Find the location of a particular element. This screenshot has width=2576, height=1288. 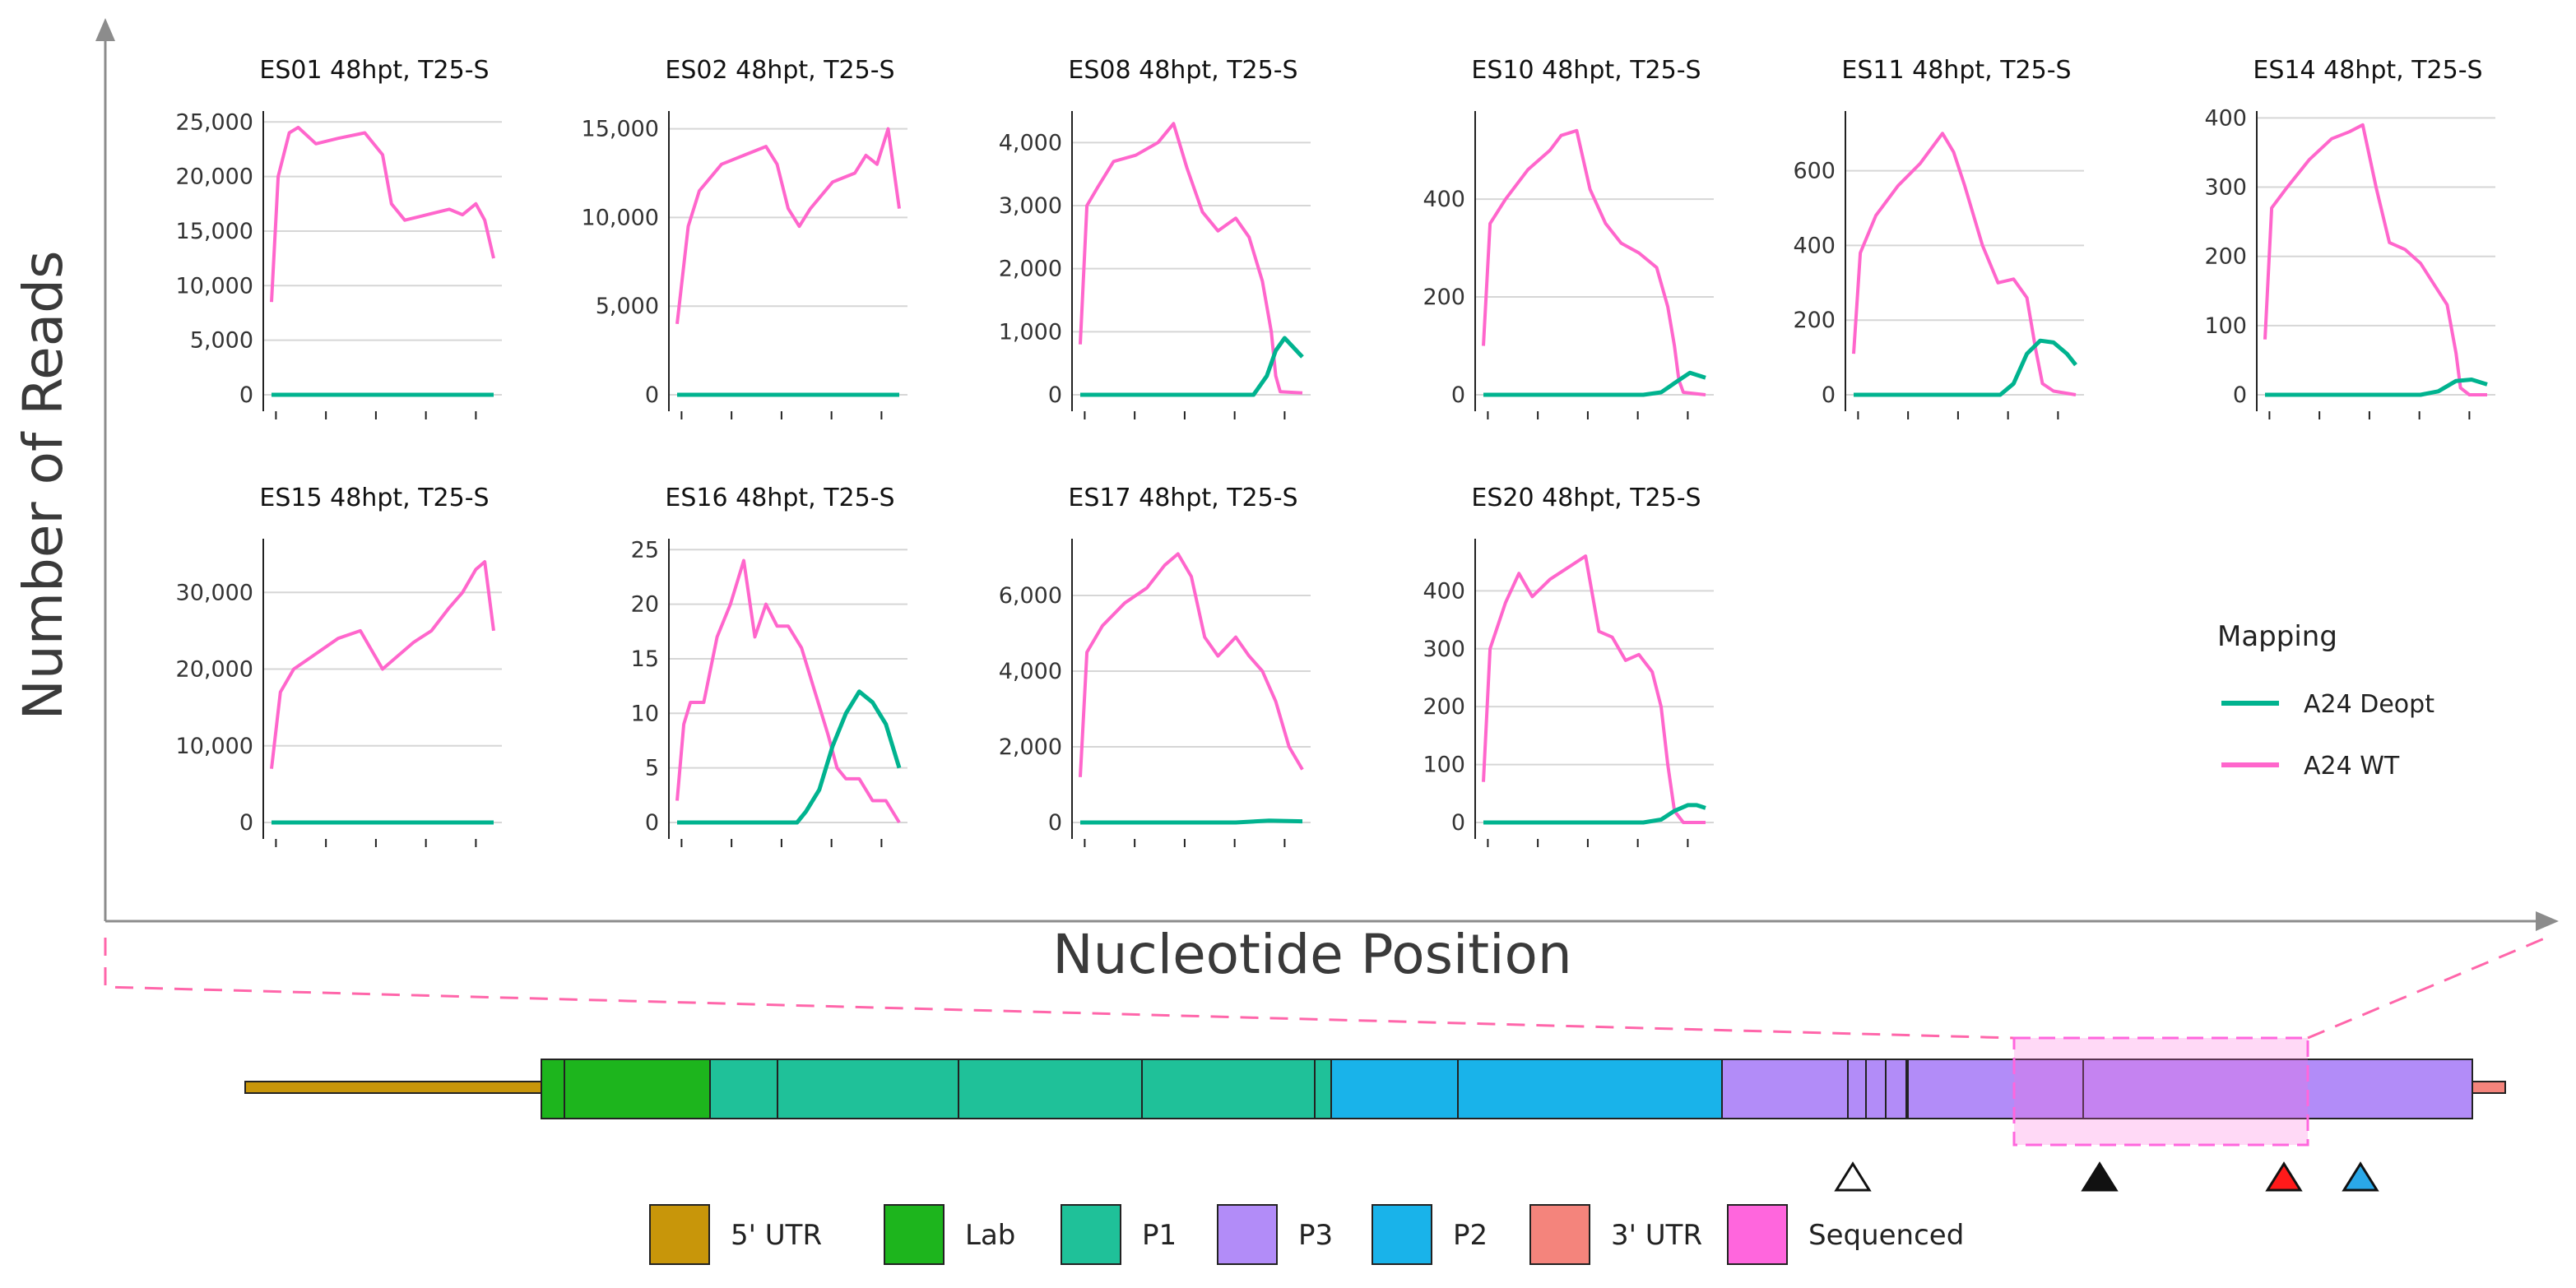

panel-title: ES11 48hpt, T25-S is located at coordinates (1956, 71).